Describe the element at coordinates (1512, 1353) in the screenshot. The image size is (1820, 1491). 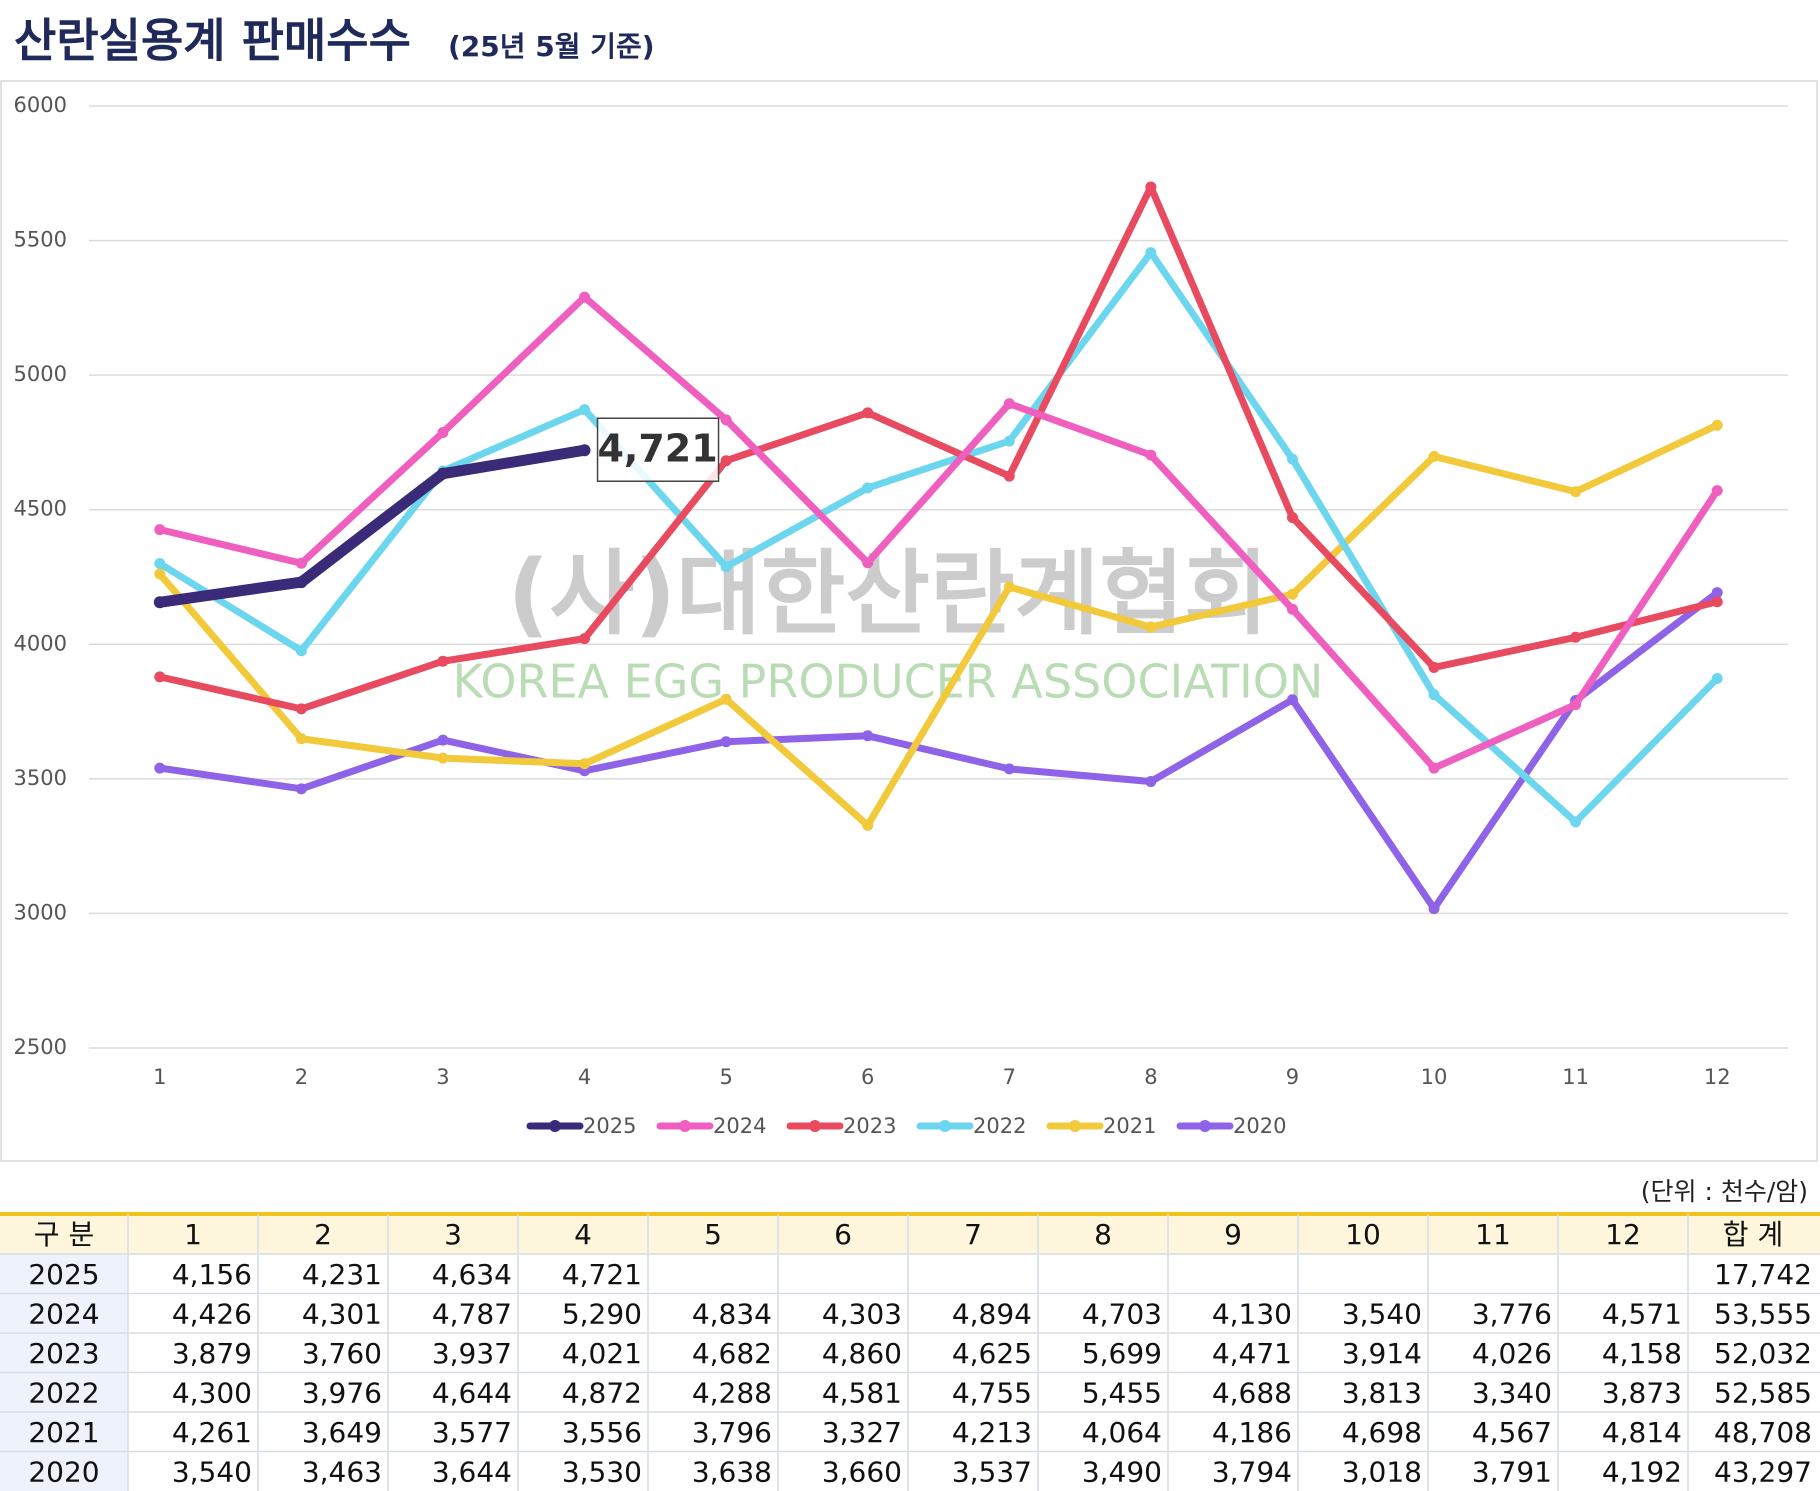
I see `table-cell: 4,026` at that location.